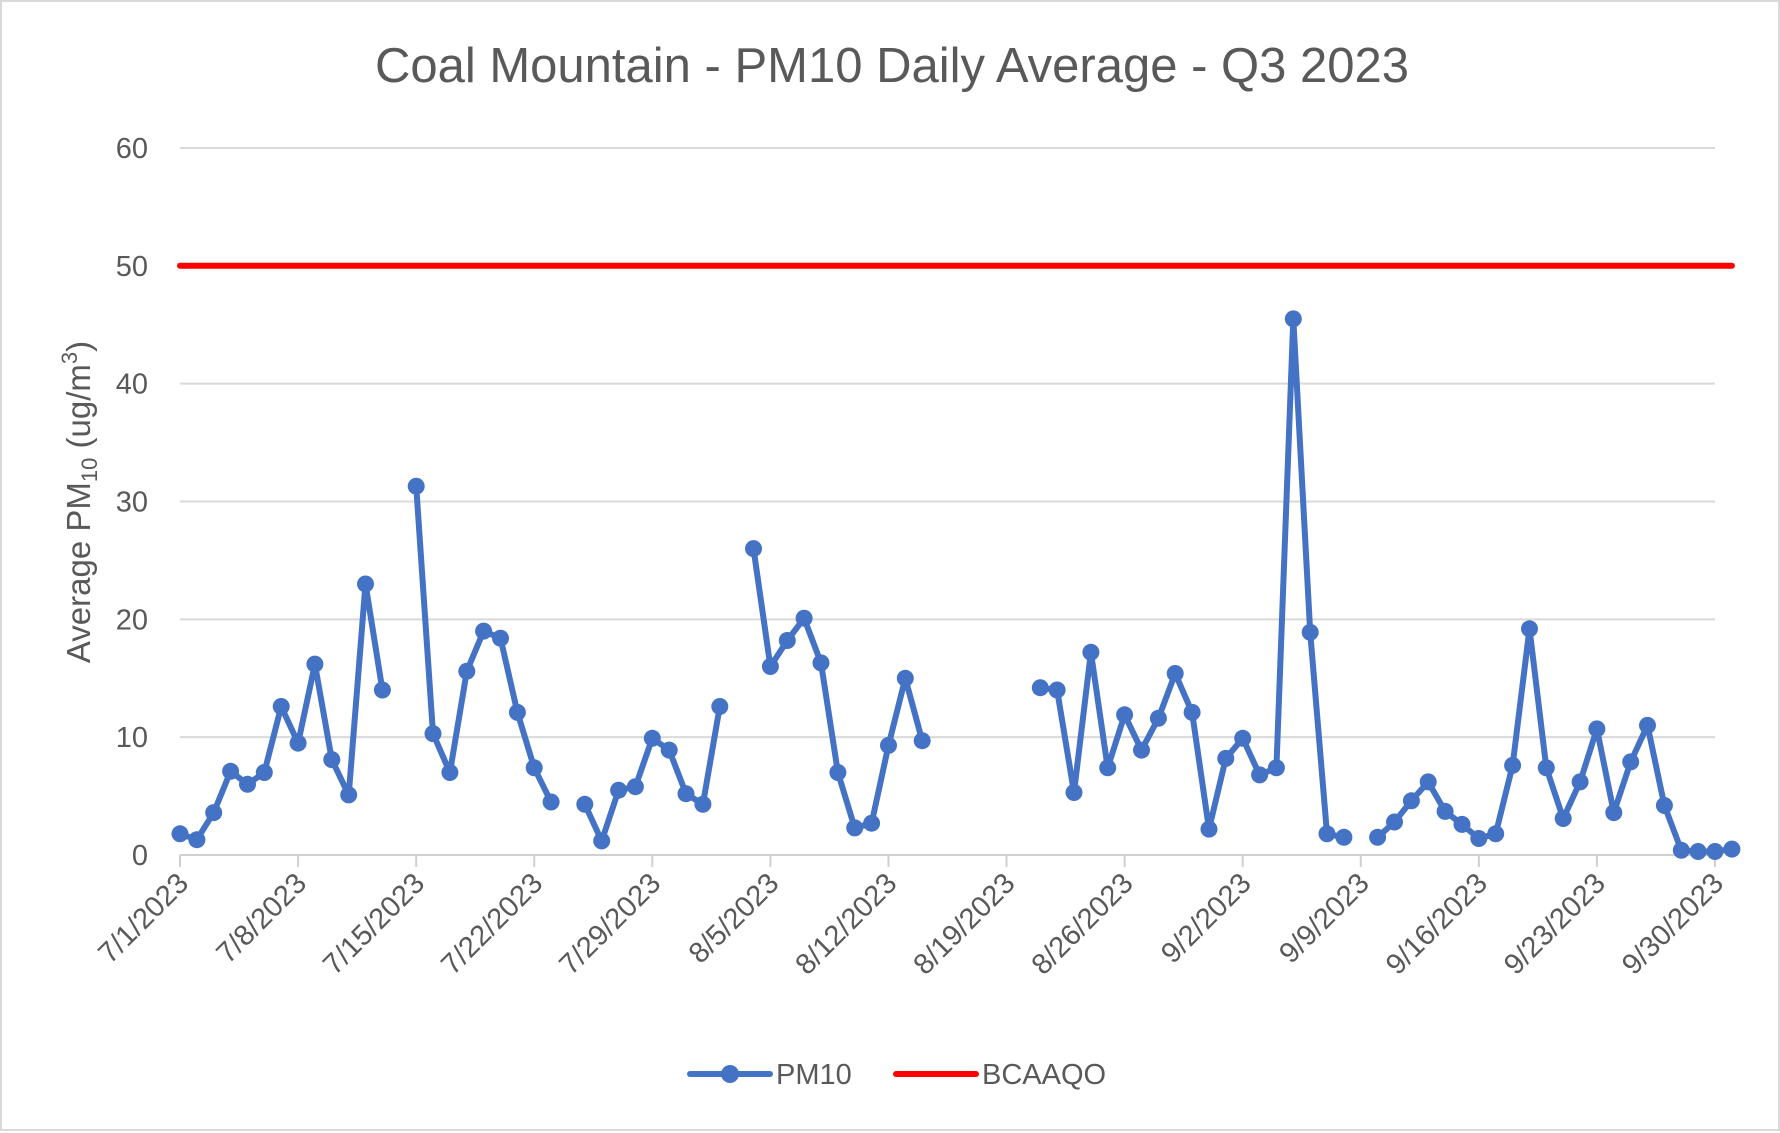  I want to click on y-tick-label: 40, so click(132, 385).